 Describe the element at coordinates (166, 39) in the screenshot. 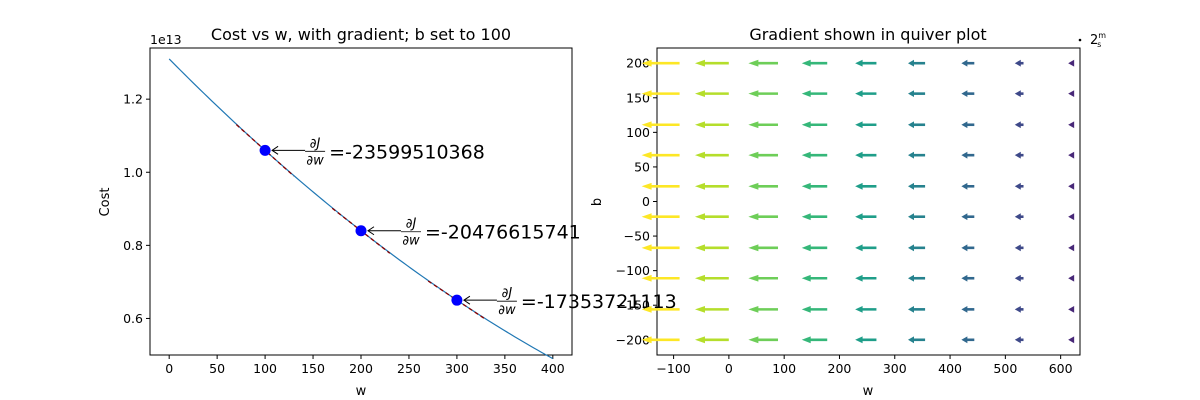

I see `left-offset-label: 1e13` at that location.